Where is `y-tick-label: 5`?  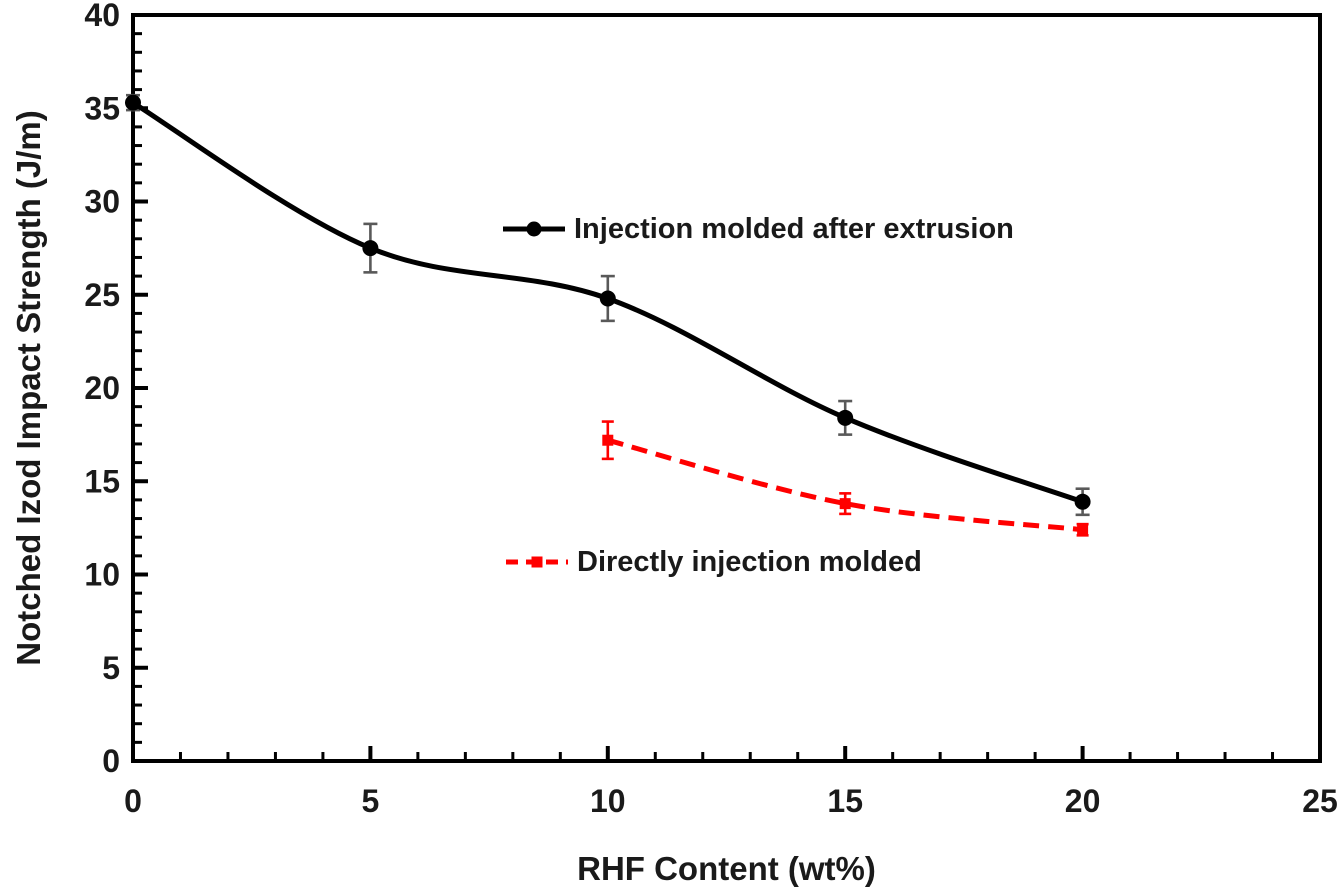 y-tick-label: 5 is located at coordinates (111, 668).